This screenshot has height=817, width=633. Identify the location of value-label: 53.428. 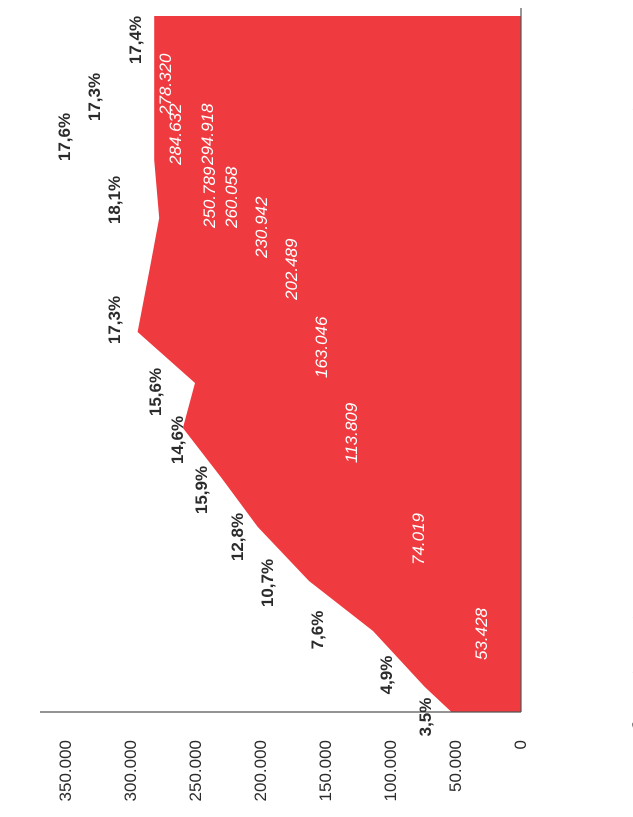
(481, 633).